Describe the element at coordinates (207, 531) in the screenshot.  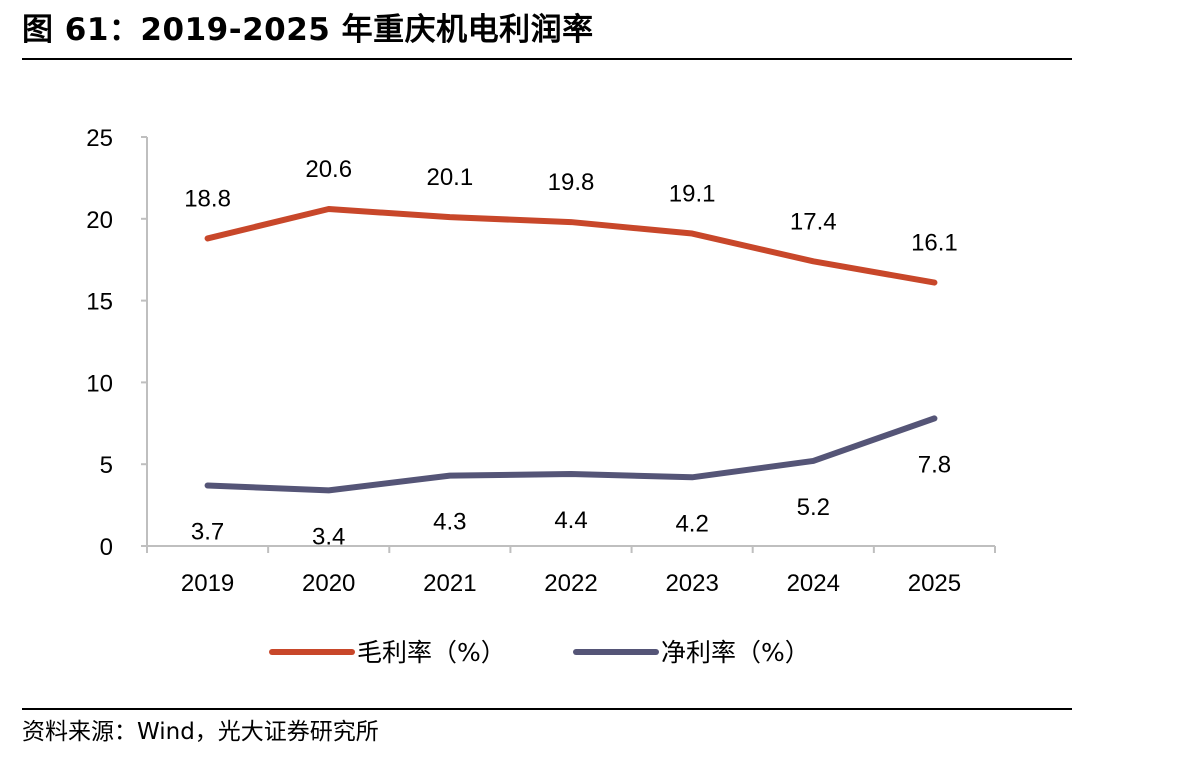
I see `data-label: 3.7` at that location.